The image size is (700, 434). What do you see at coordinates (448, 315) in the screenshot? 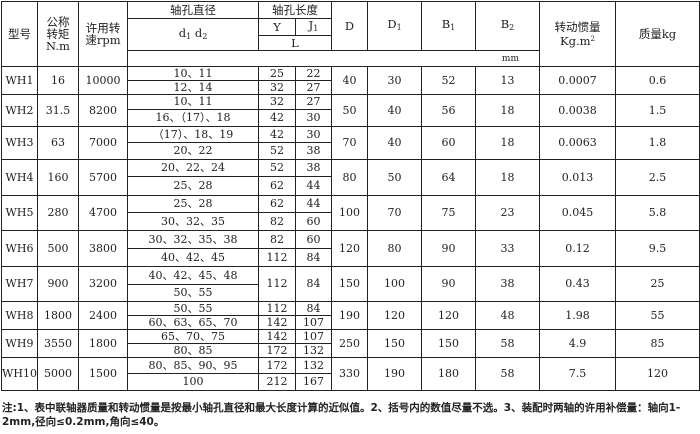
I see `cell-B1: 120` at bounding box center [448, 315].